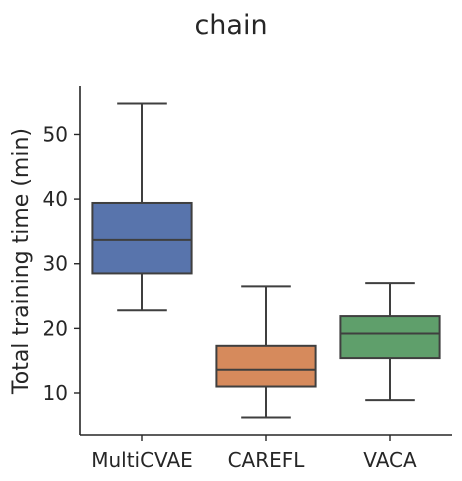 This screenshot has width=462, height=481. What do you see at coordinates (230, 25) in the screenshot?
I see `chart-title: chain` at bounding box center [230, 25].